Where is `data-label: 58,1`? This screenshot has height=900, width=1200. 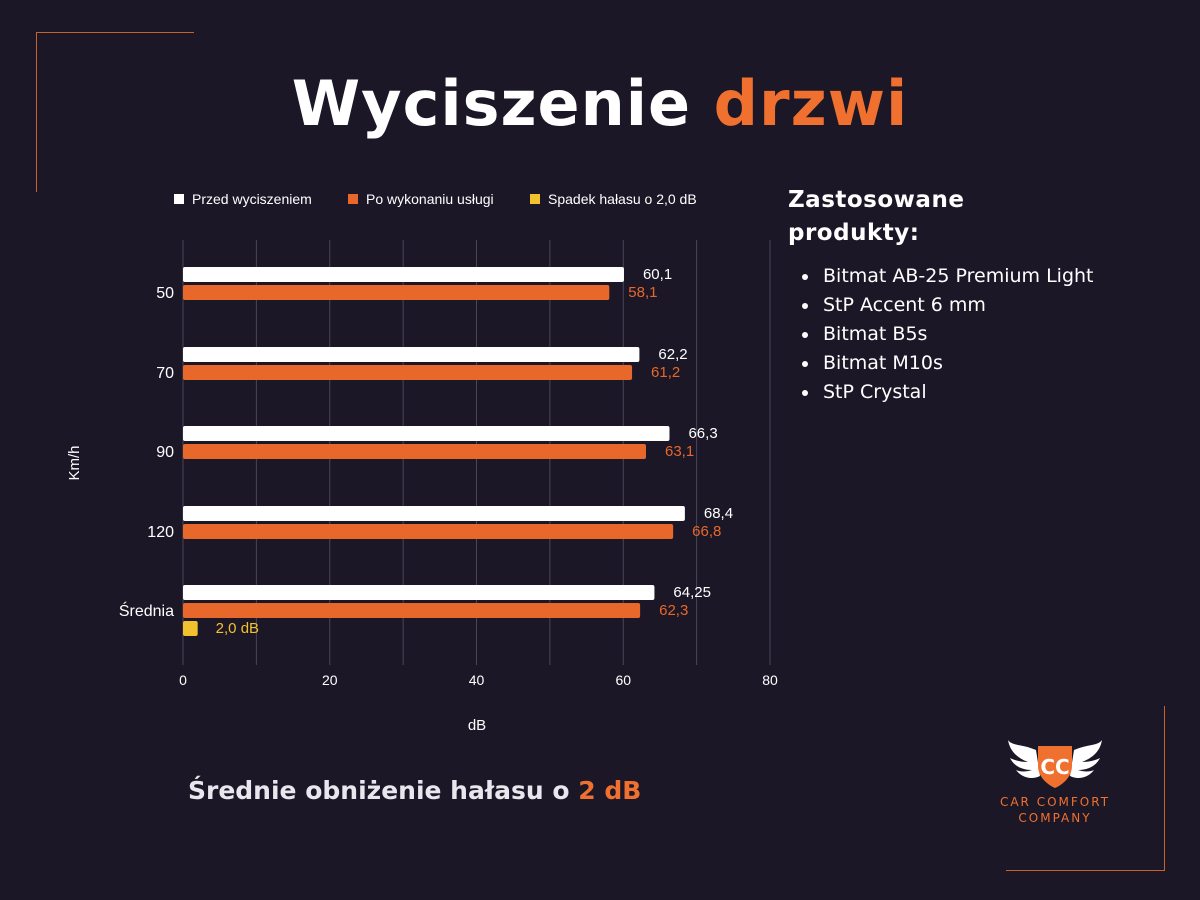
data-label: 58,1 is located at coordinates (642, 292).